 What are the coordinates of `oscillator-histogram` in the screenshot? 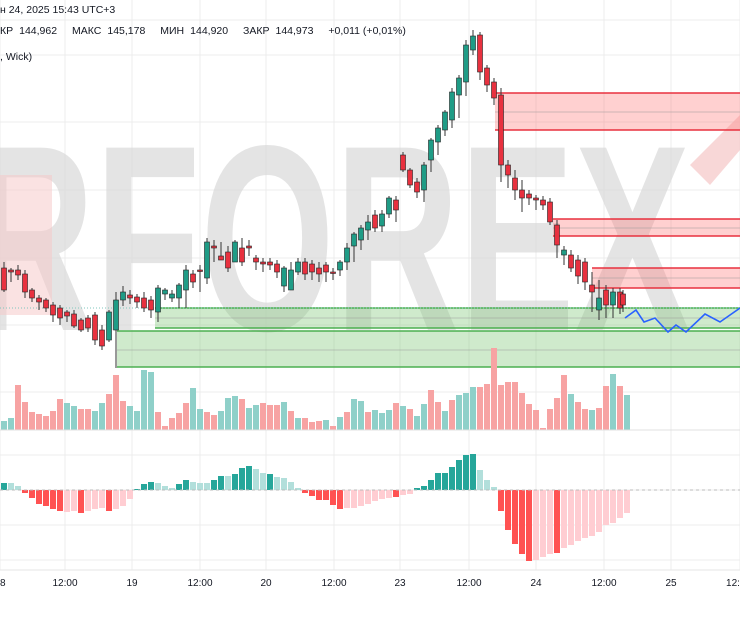 It's located at (315, 507).